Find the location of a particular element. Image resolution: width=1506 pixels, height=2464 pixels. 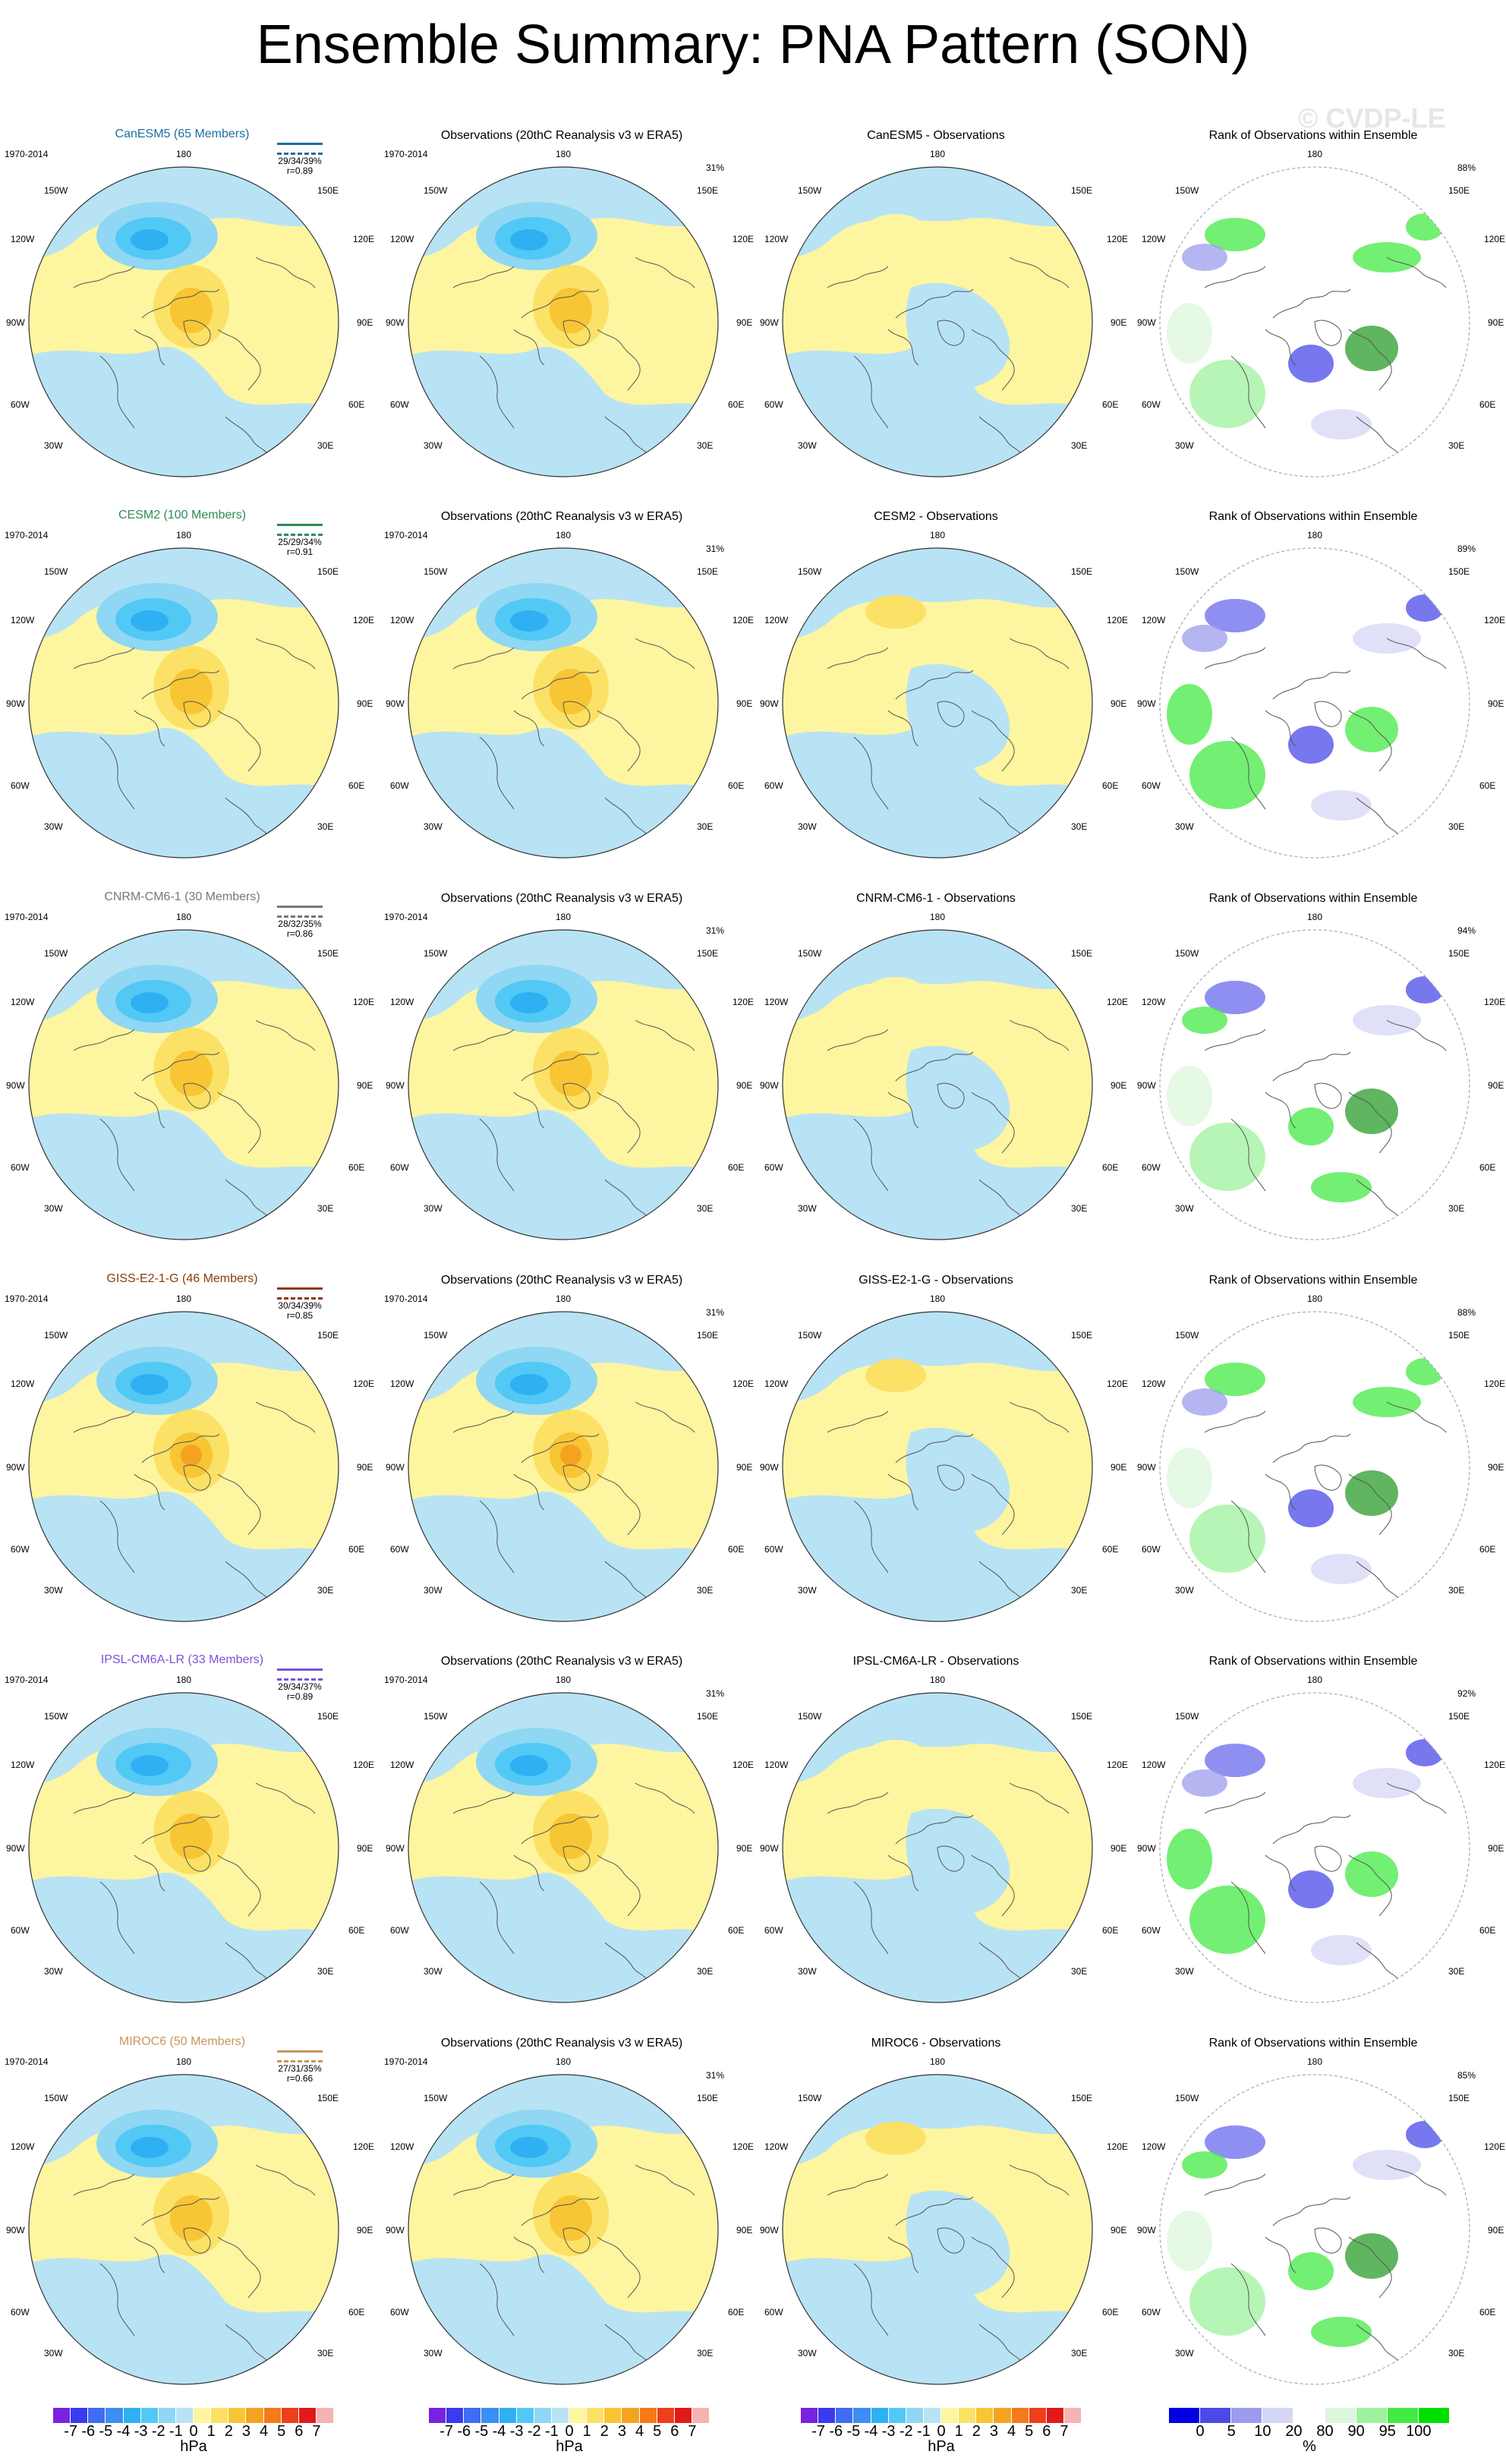

stats-values: 27/31/35% is located at coordinates (300, 2068).